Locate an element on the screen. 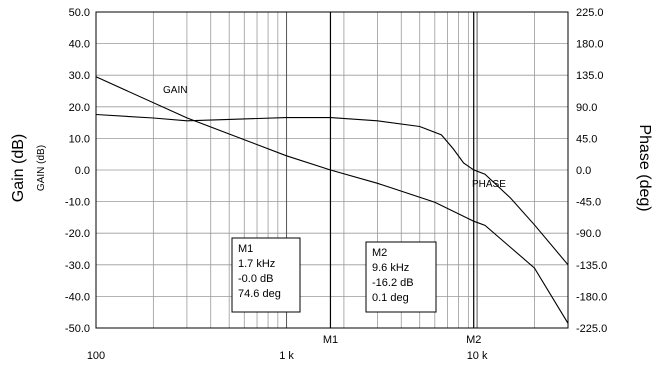 The width and height of the screenshot is (660, 368). right-tick-label: -180.0 is located at coordinates (591, 297).